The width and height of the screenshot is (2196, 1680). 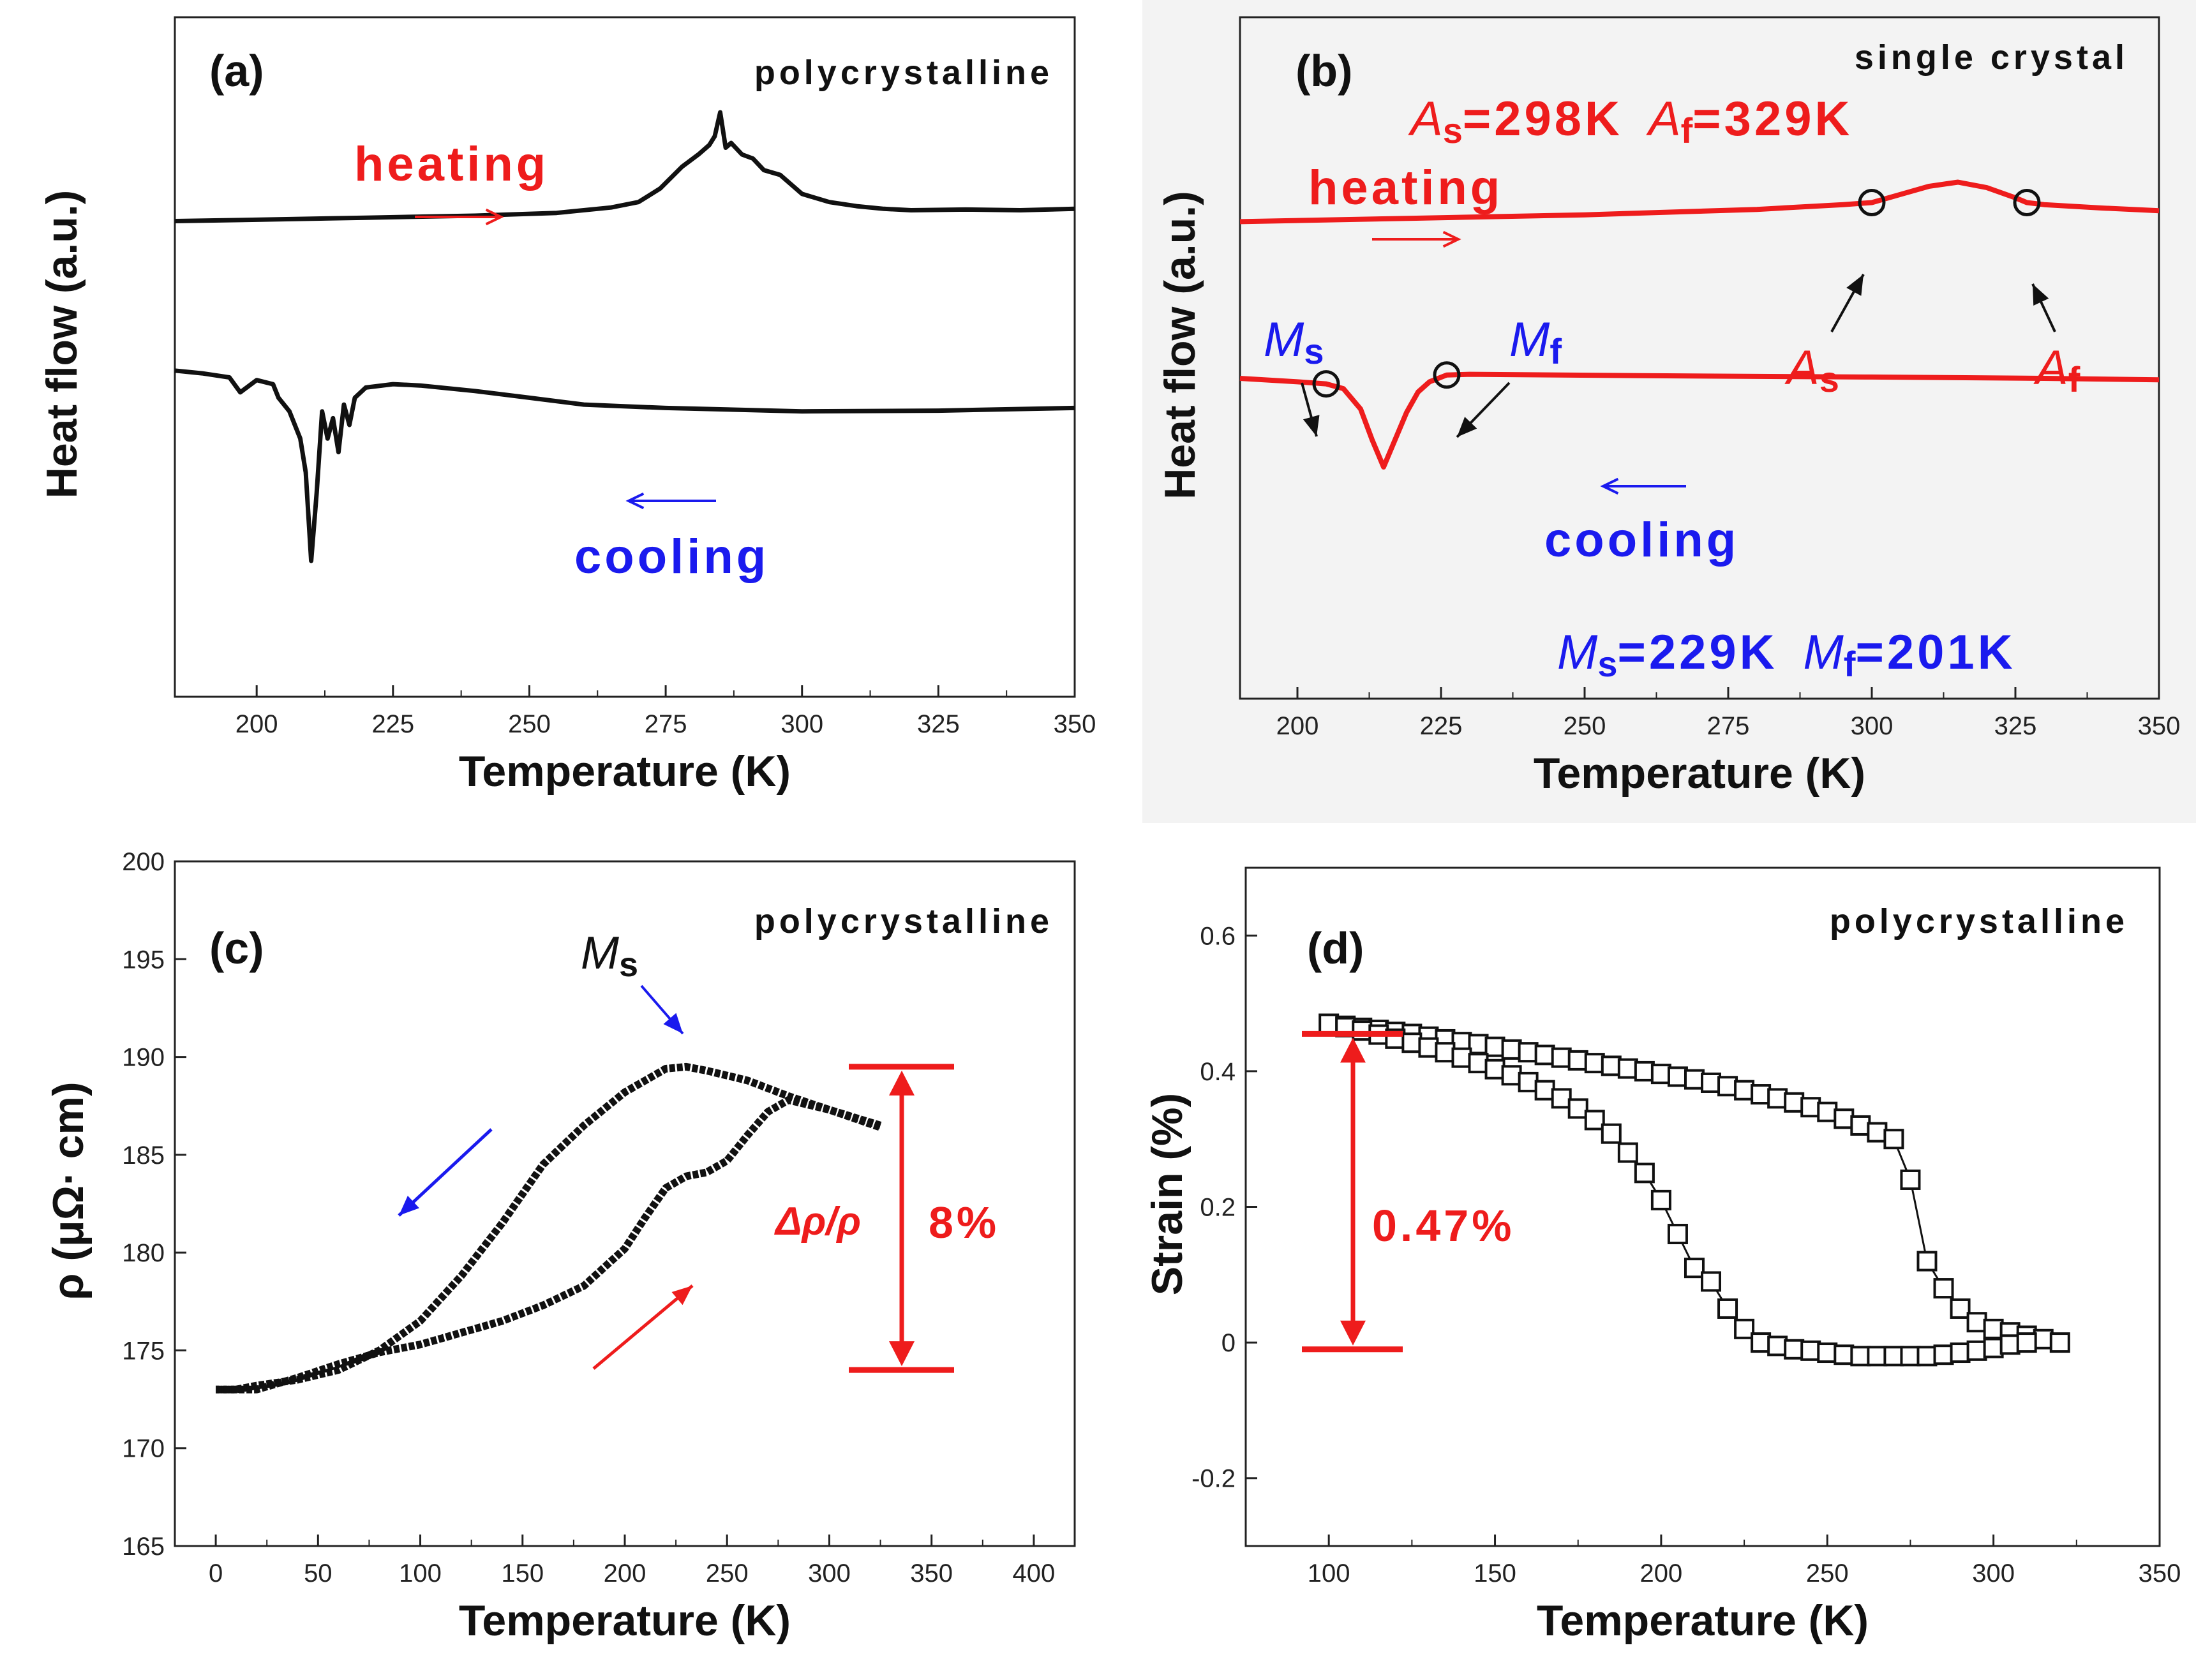 What do you see at coordinates (216, 1573) in the screenshot?
I see `x-tick-label: 0` at bounding box center [216, 1573].